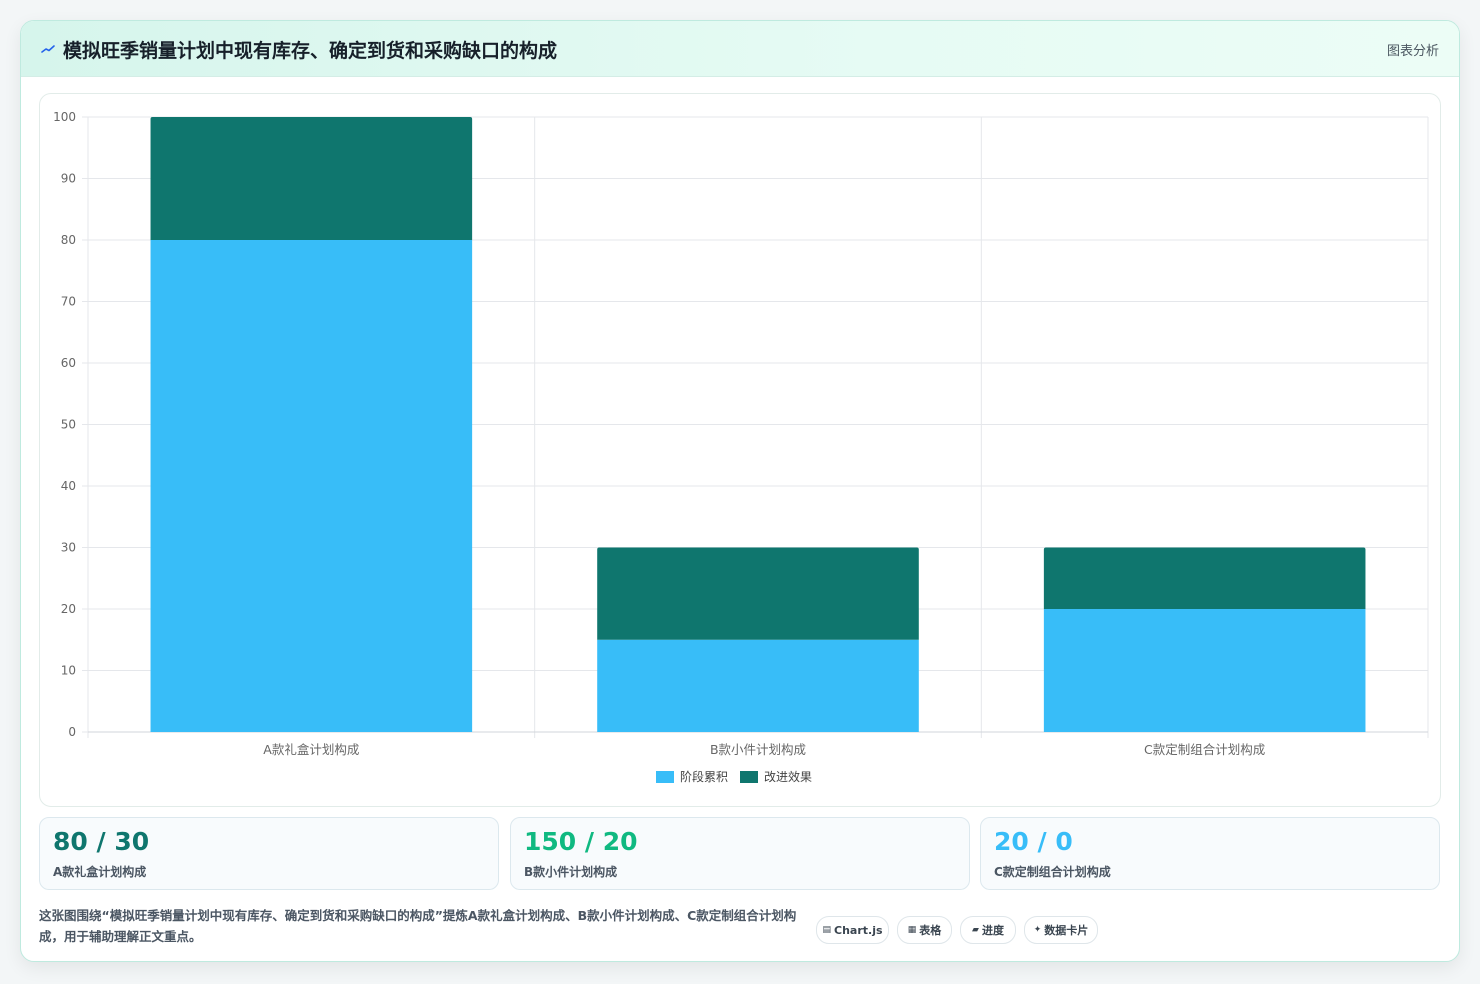 This screenshot has height=984, width=1480. What do you see at coordinates (68, 302) in the screenshot?
I see `y-tick-label: 70` at bounding box center [68, 302].